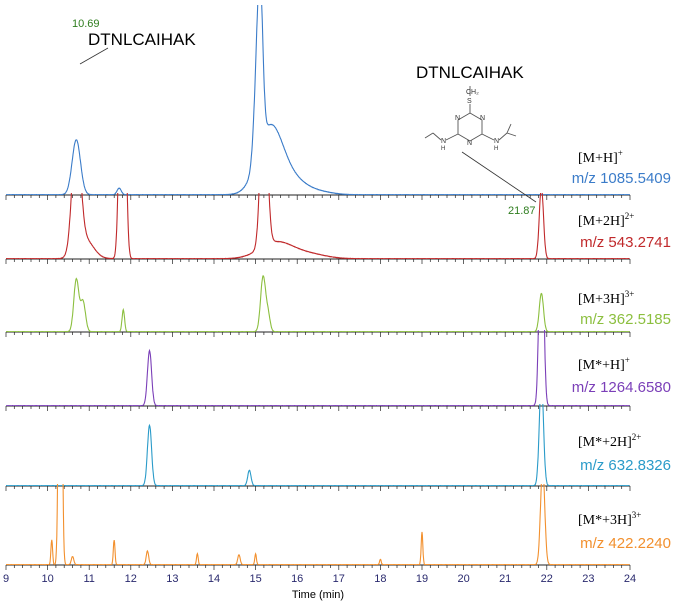  Describe the element at coordinates (606, 298) in the screenshot. I see `ion-label-3: [M+3H]3+` at that location.